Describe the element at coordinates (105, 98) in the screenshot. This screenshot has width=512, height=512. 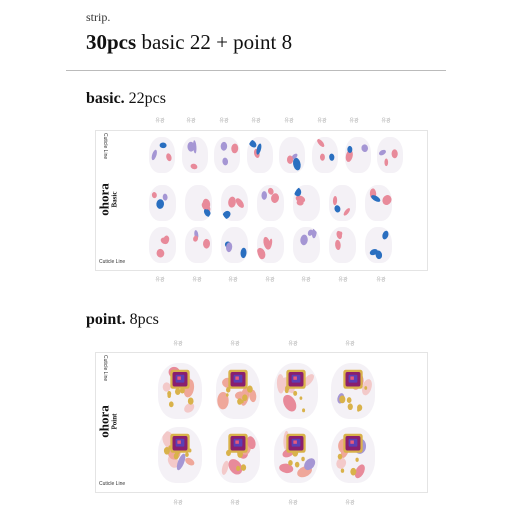
I see `basic-title-bold: basic.` at that location.